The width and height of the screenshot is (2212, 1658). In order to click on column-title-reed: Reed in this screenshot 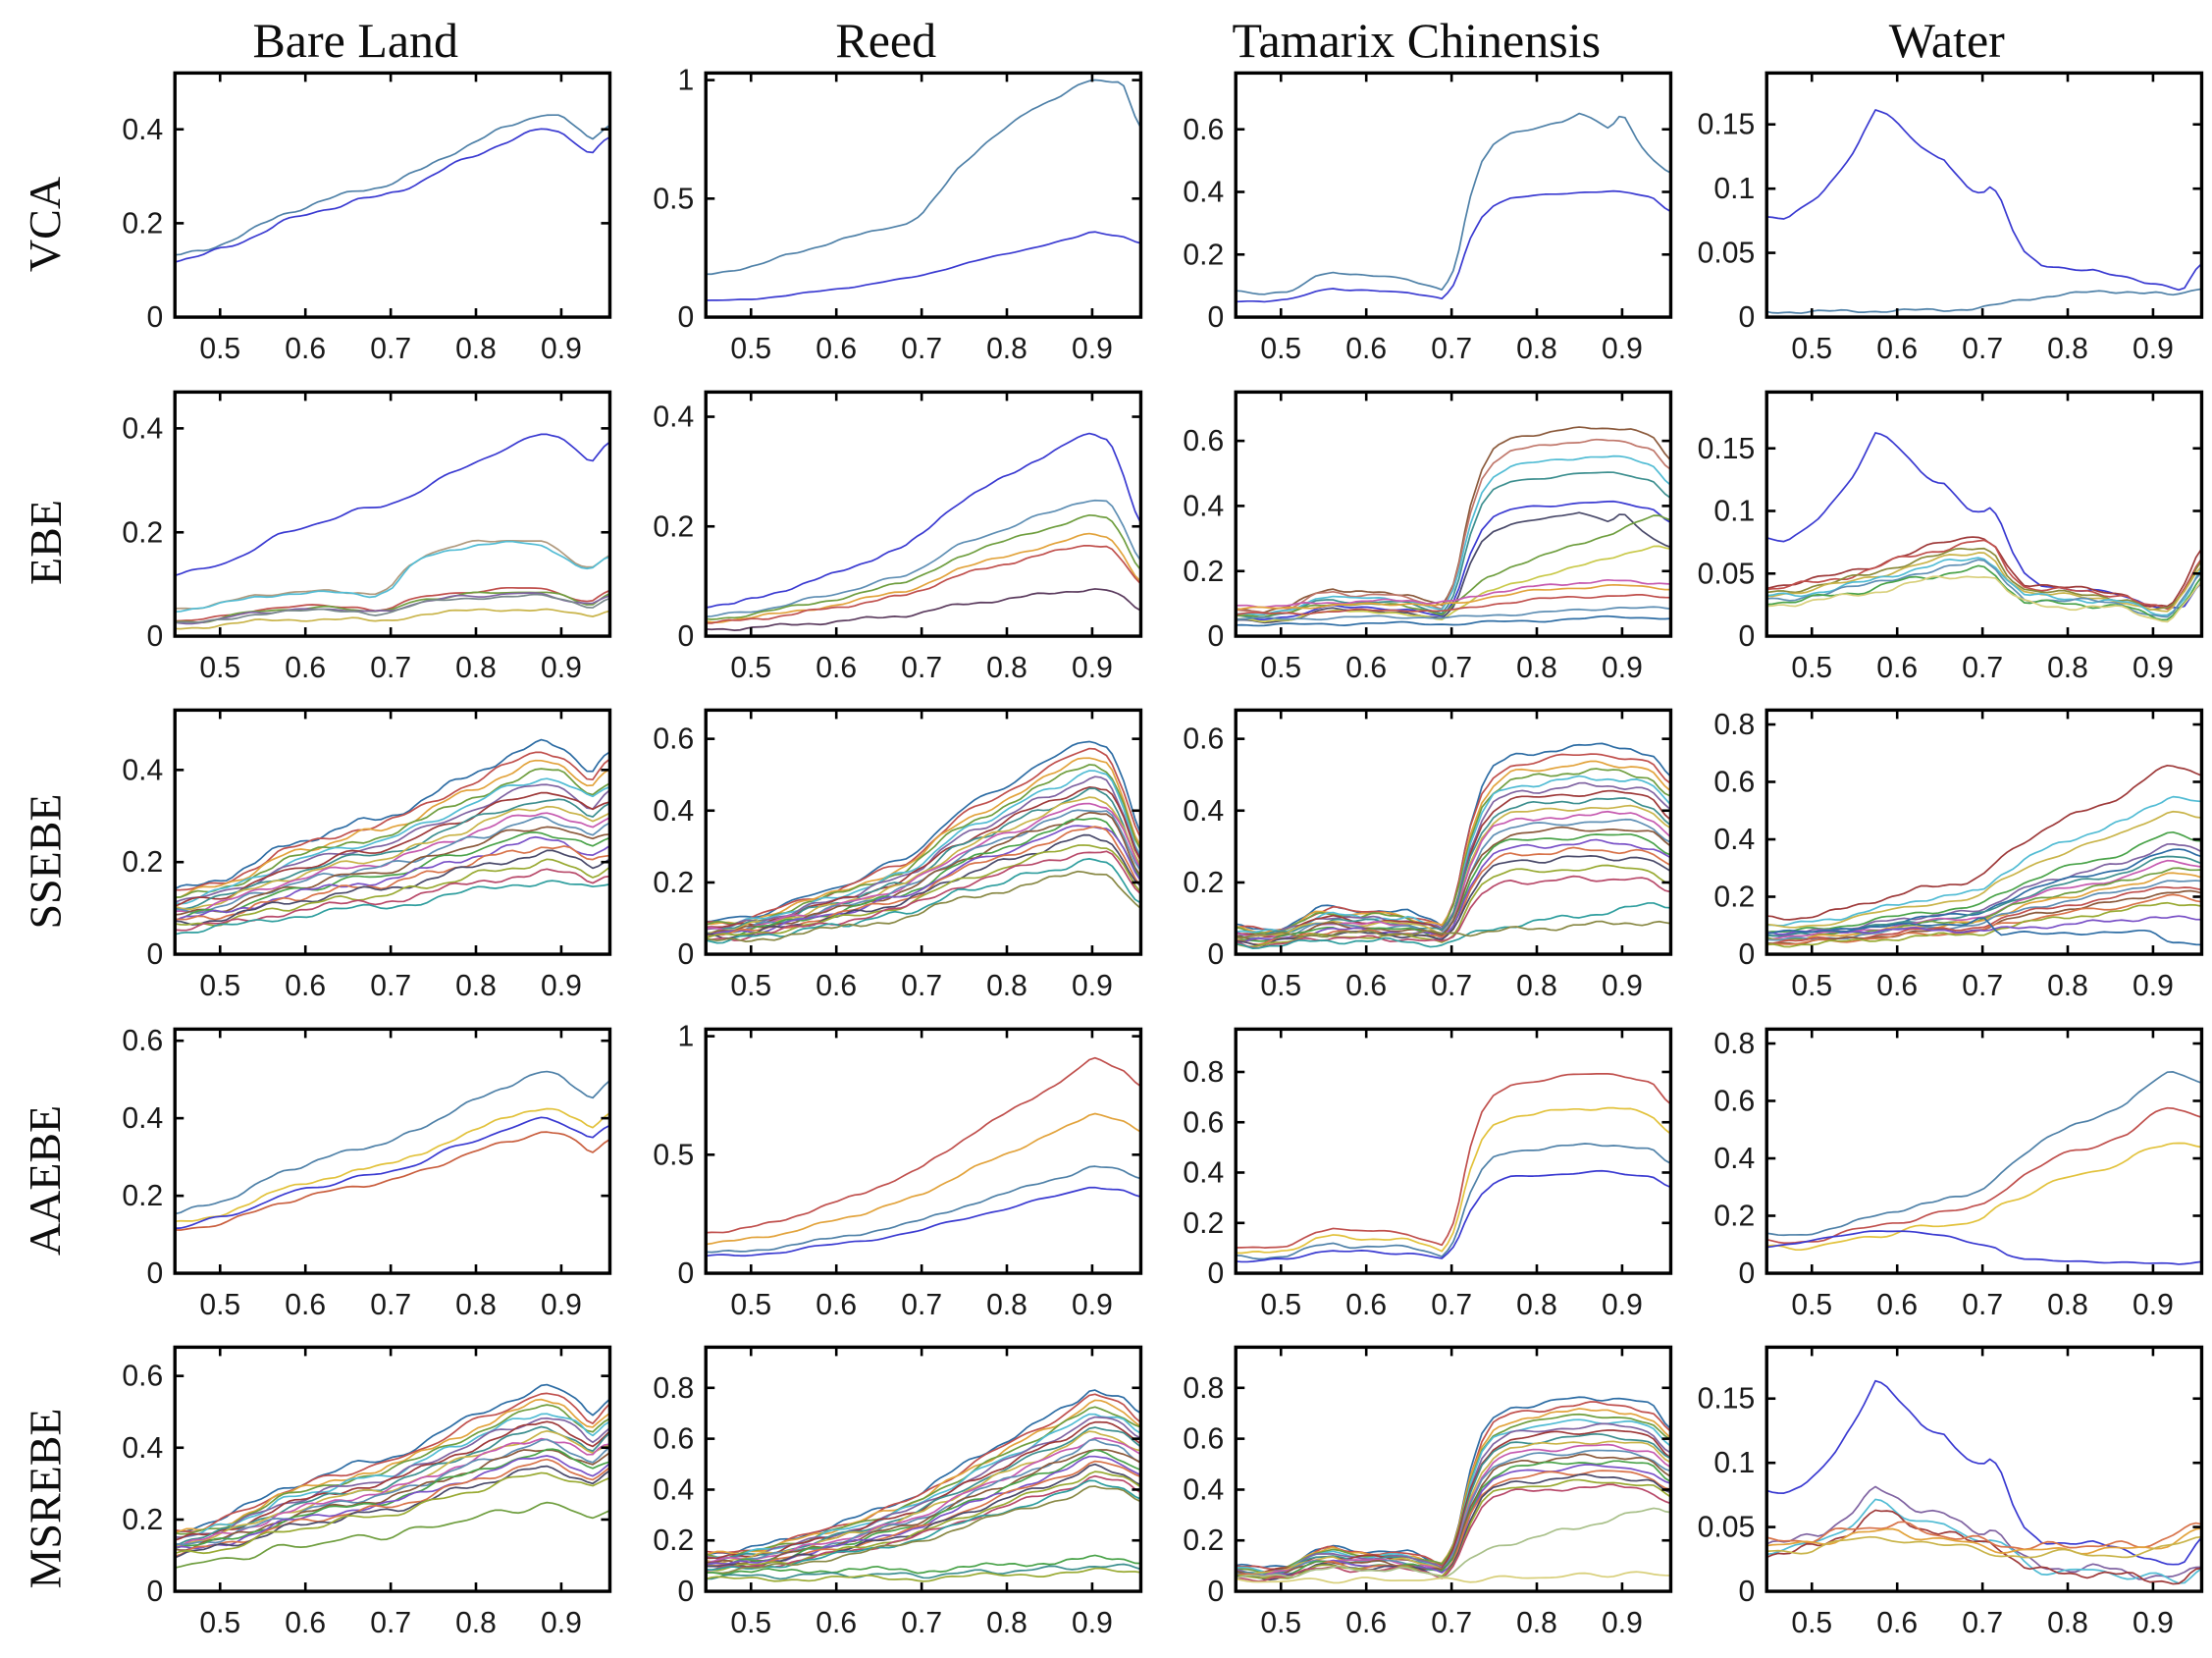, I will do `click(886, 40)`.